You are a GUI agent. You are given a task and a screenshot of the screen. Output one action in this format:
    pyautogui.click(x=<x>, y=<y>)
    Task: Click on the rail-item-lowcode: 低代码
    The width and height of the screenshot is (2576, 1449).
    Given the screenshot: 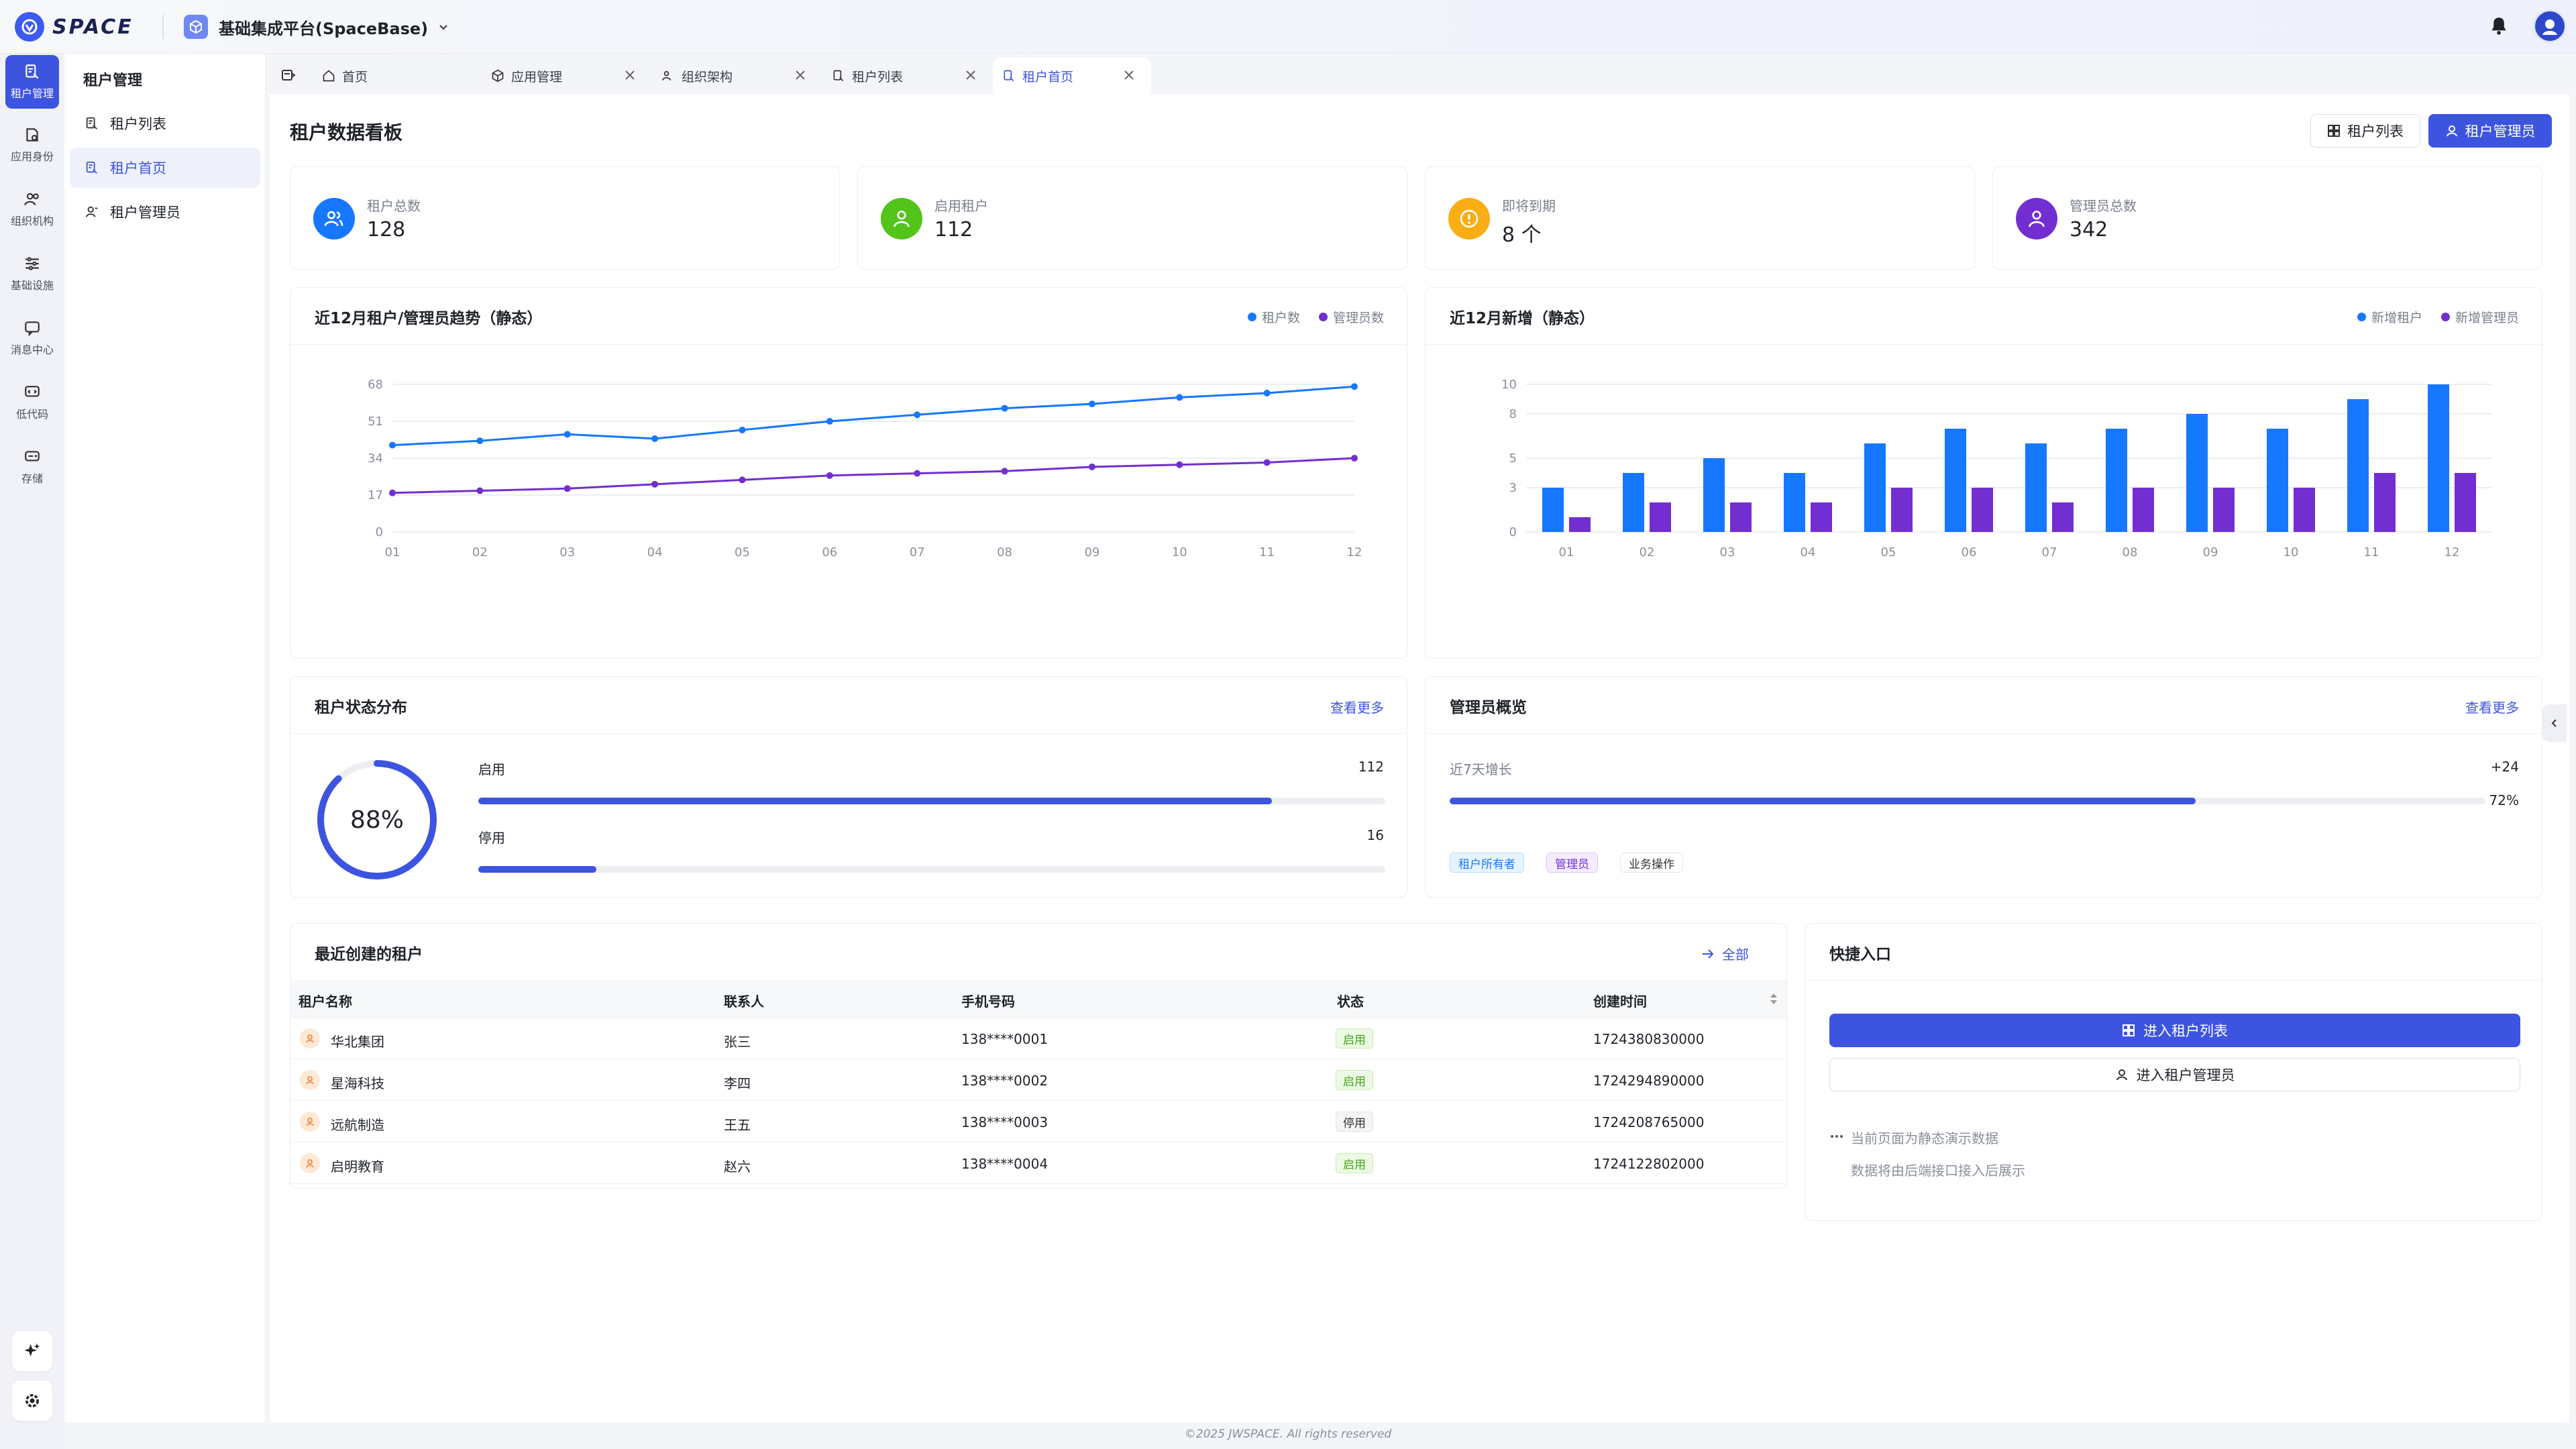 What is the action you would take?
    pyautogui.click(x=32, y=402)
    